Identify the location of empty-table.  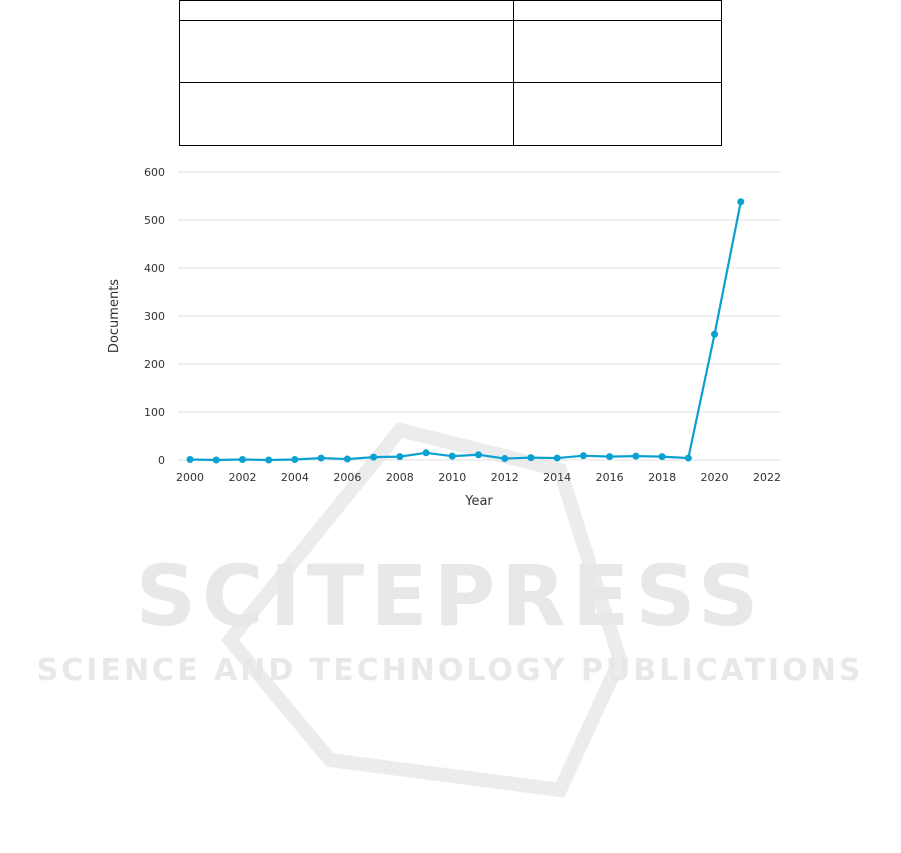
(450, 73).